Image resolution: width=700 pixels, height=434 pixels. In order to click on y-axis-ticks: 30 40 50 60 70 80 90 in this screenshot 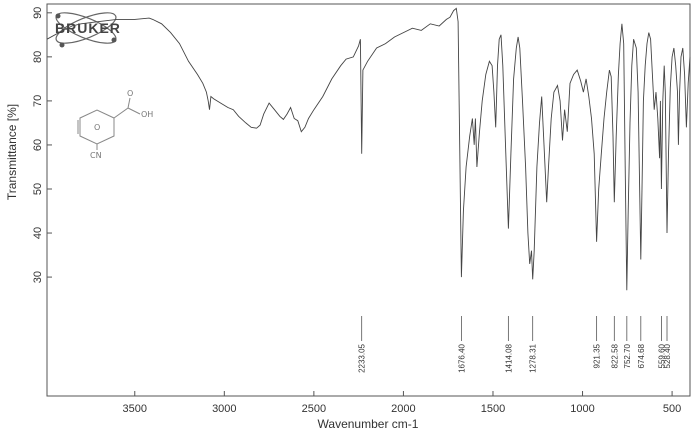, I will do `click(42, 145)`.